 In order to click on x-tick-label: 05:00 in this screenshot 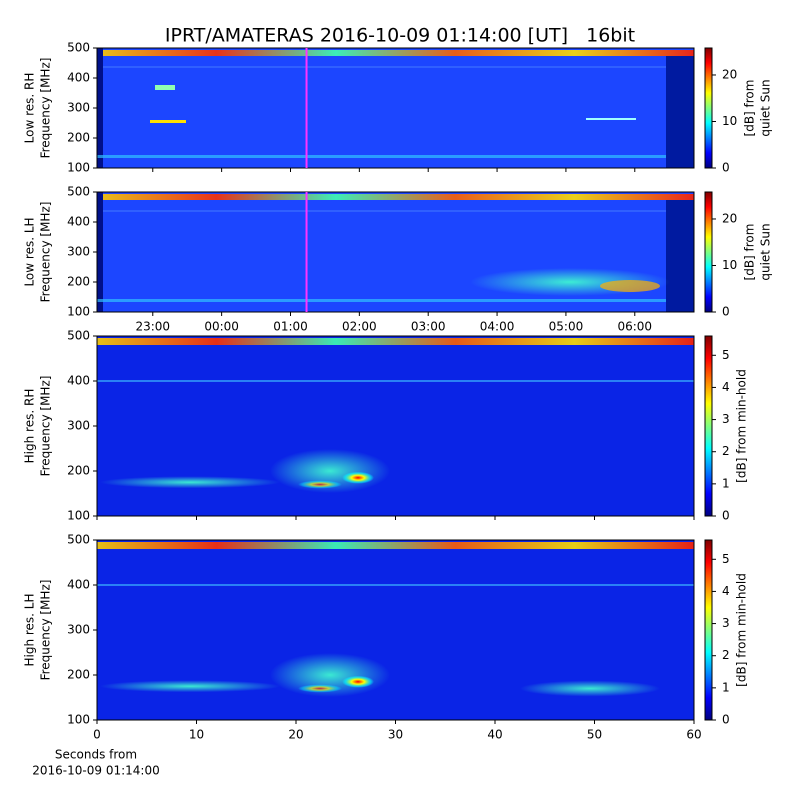, I will do `click(566, 327)`.